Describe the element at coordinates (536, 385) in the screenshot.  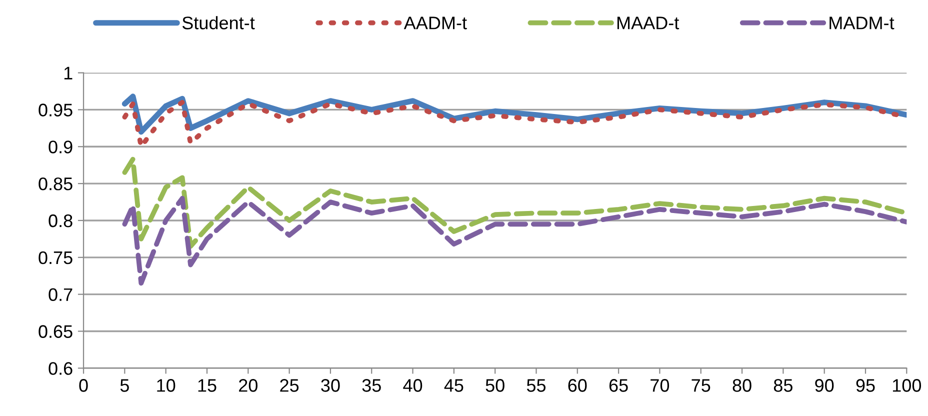
I see `x-tick-label: 55` at that location.